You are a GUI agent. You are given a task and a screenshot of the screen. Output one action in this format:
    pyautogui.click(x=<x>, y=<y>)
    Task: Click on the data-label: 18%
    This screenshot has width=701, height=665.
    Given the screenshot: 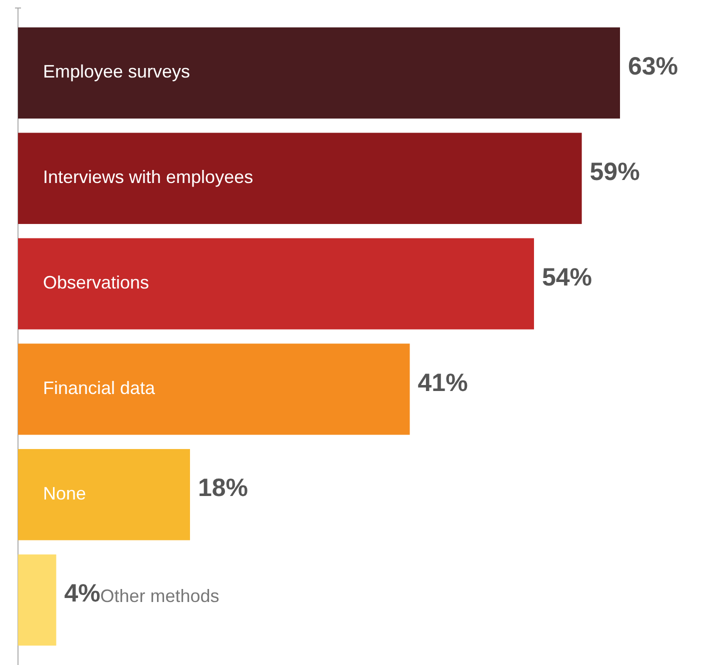 What is the action you would take?
    pyautogui.click(x=223, y=488)
    